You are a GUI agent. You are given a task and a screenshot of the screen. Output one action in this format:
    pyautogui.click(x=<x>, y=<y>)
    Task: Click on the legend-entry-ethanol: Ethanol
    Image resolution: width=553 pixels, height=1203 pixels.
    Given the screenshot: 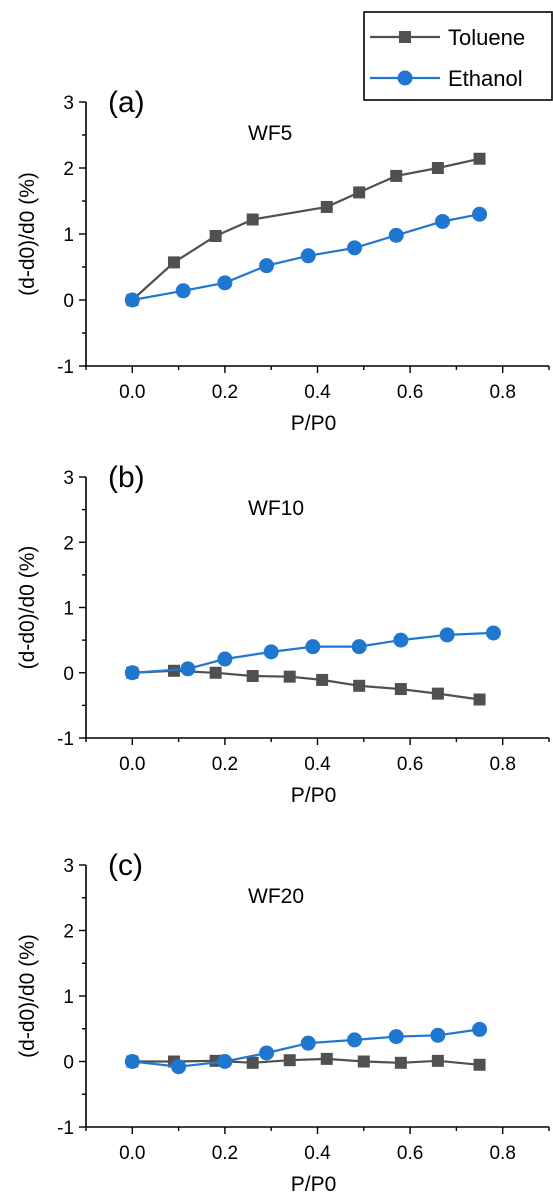 What is the action you would take?
    pyautogui.click(x=446, y=78)
    